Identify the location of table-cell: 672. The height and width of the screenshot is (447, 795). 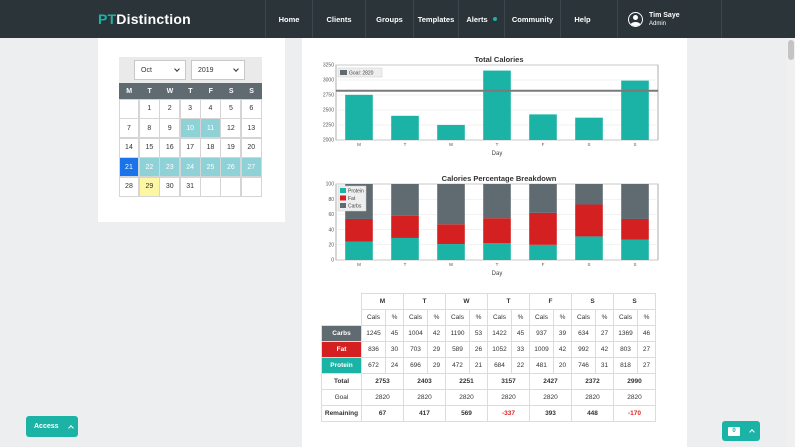
(373, 365).